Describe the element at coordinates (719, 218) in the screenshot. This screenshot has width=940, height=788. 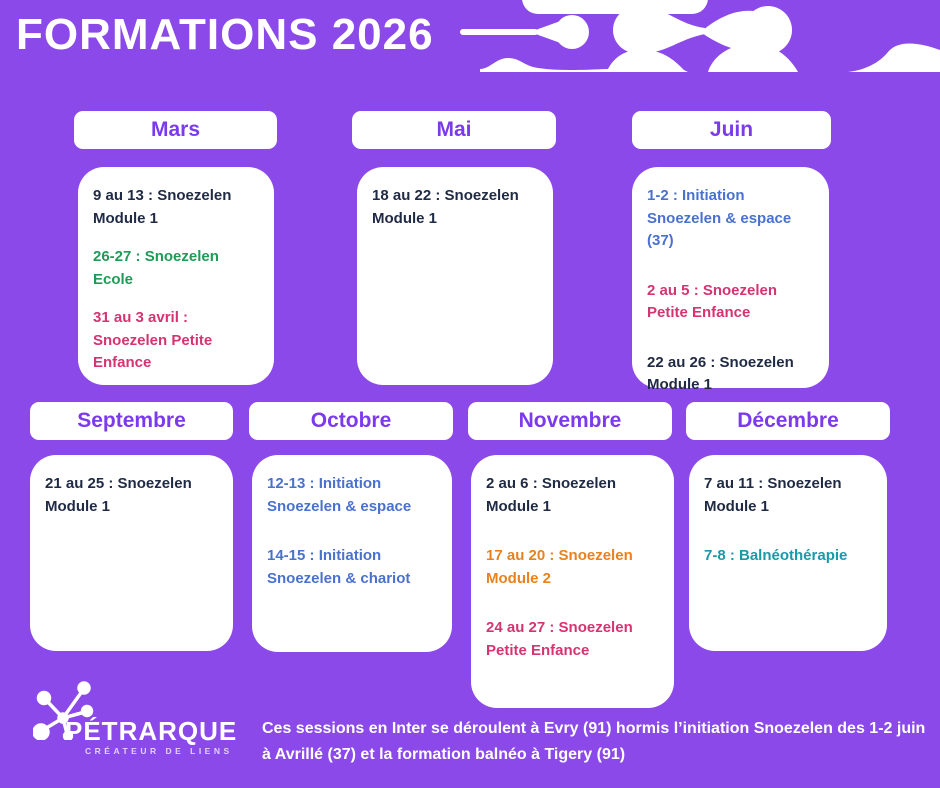
I see `event-text: 1-2 : Initiation Snoezelen & espace (37)` at that location.